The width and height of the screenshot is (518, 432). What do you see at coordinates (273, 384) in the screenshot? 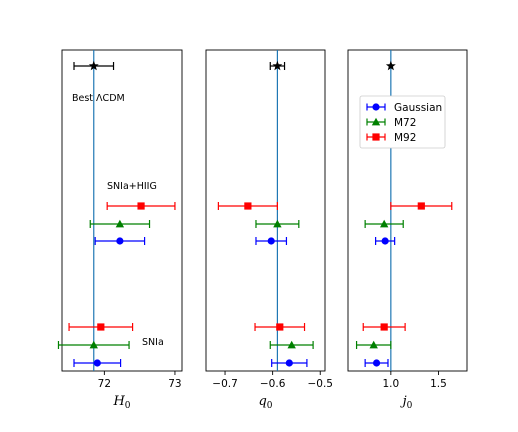
I see `x-tick-label: −0.6` at bounding box center [273, 384].